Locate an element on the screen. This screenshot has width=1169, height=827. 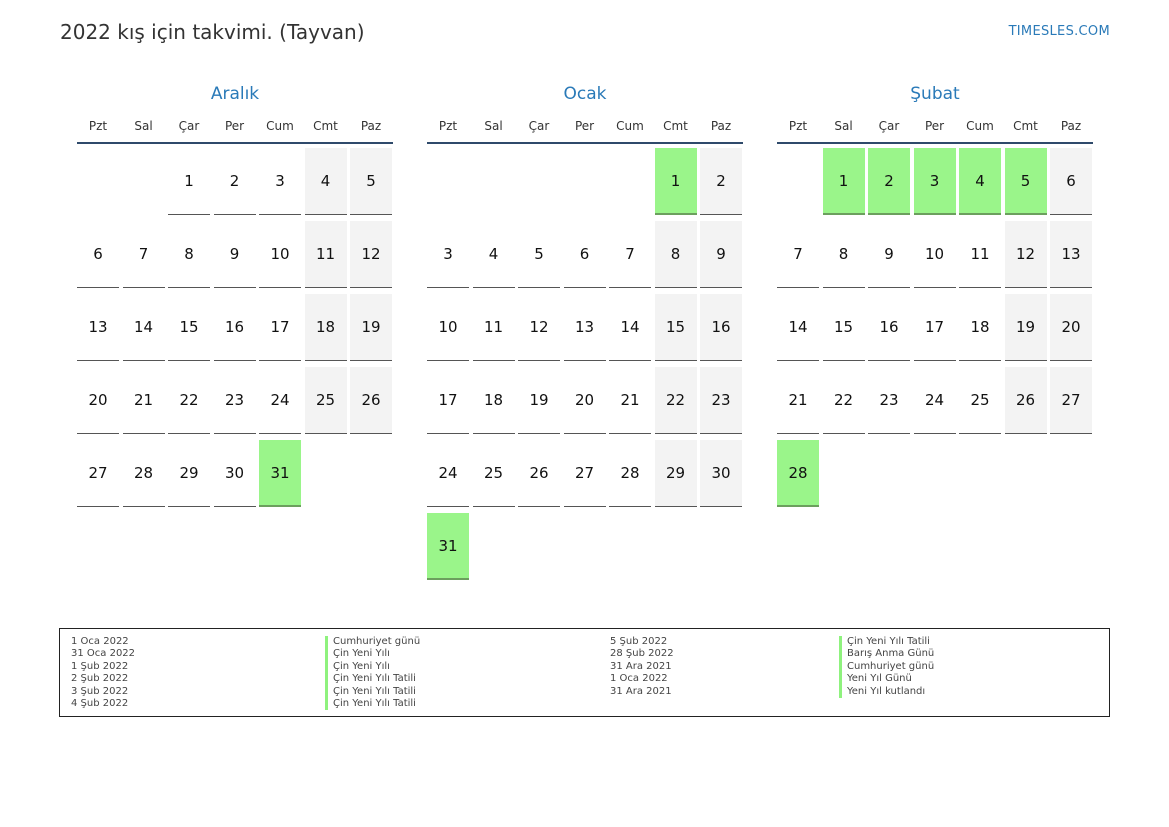
day-cell: 1 is located at coordinates (189, 181).